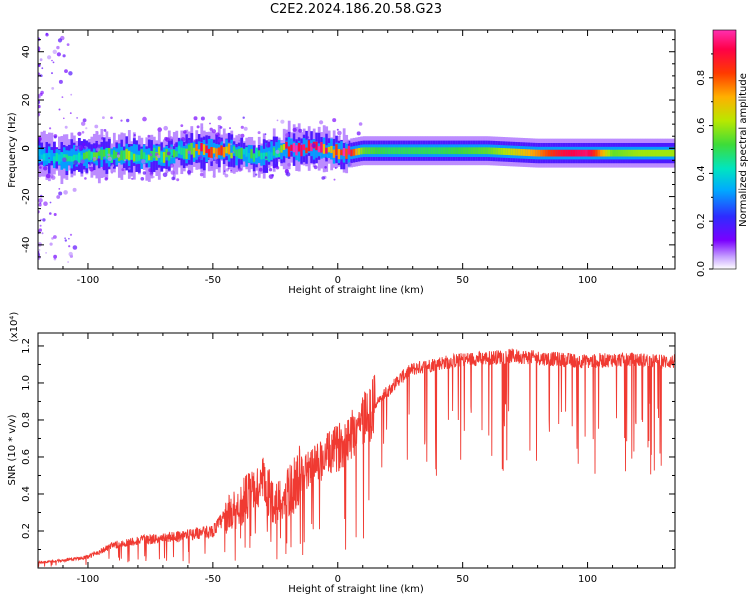  Describe the element at coordinates (26, 100) in the screenshot. I see `spectrogram-ytick-label: 20` at that location.